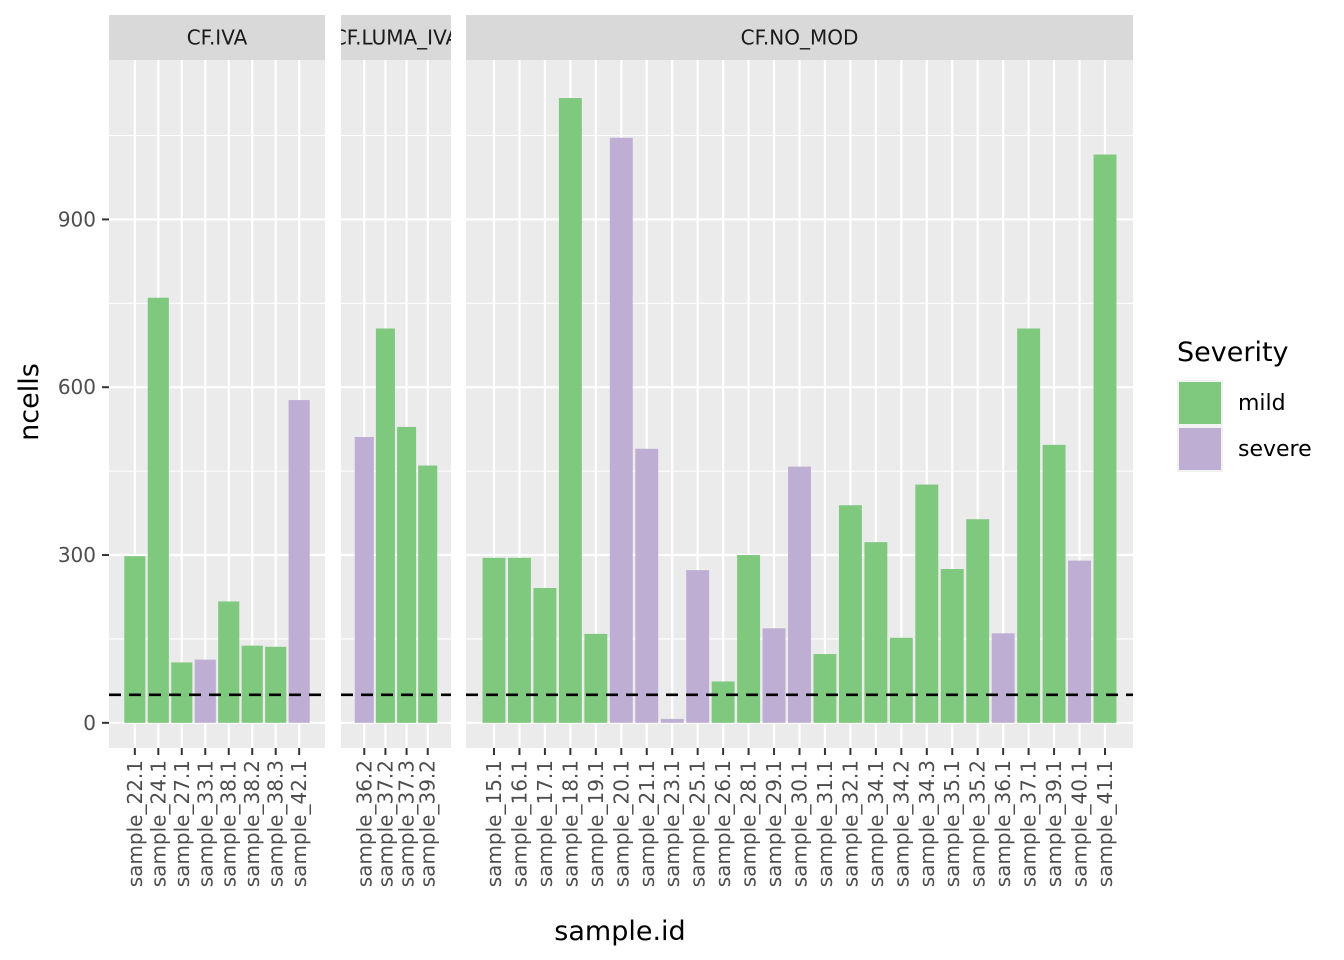 This screenshot has height=960, width=1344. I want to click on facet-strip-label: CF.NO_MOD, so click(800, 38).